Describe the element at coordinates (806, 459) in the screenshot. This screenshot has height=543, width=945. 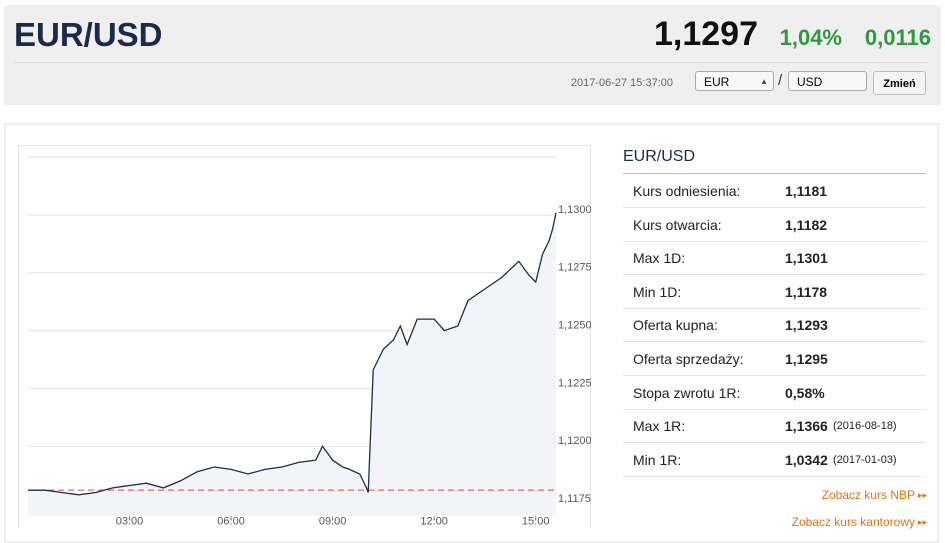
I see `row-value: 1,0342` at that location.